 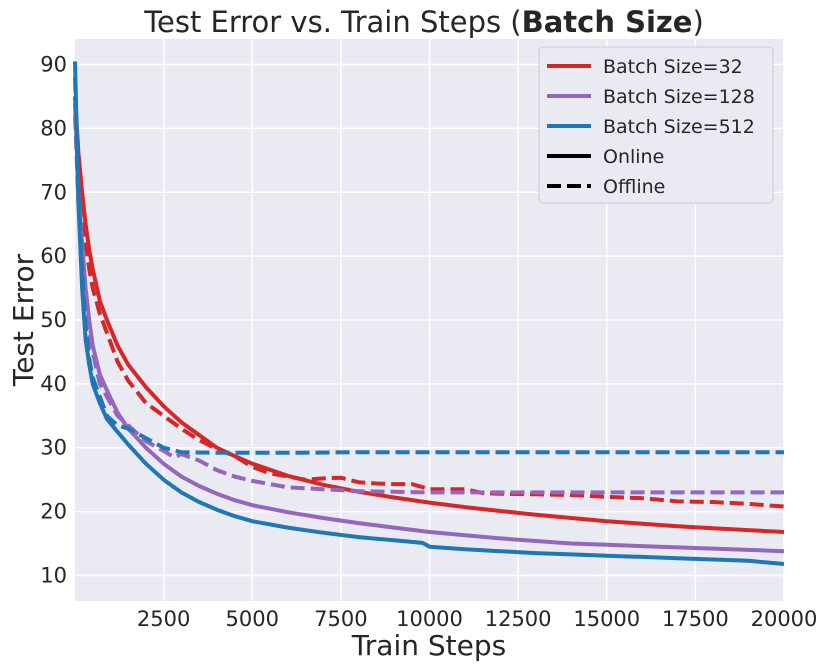 I want to click on x-axis-label: Train Steps, so click(x=428, y=645).